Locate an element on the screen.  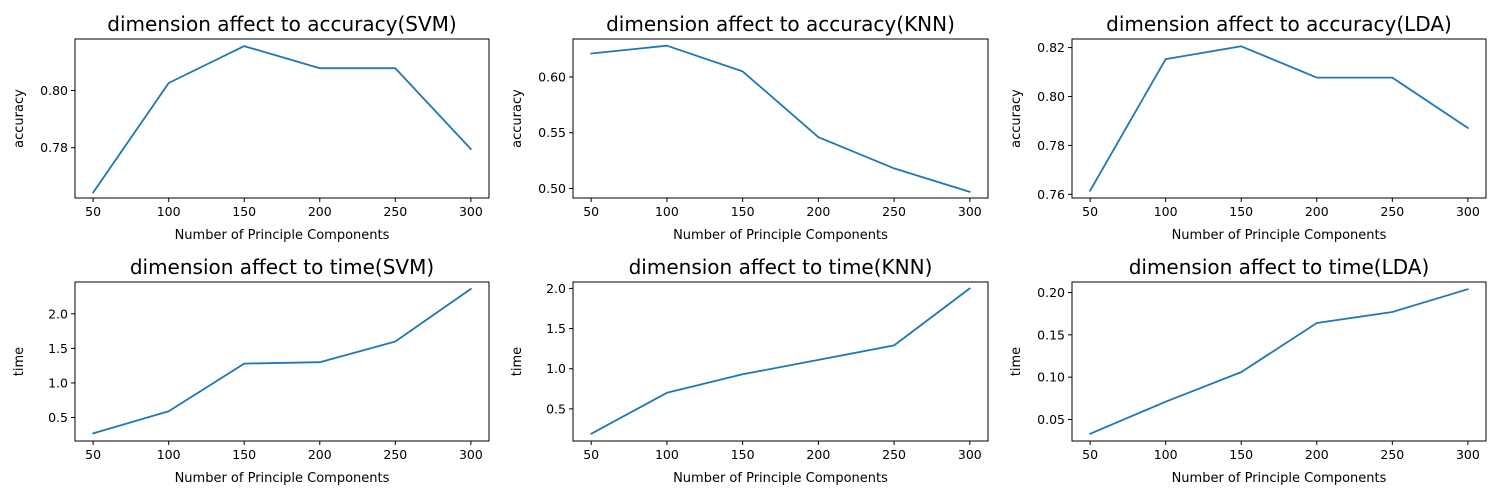
y-tick-label: 0.60 is located at coordinates (552, 76).